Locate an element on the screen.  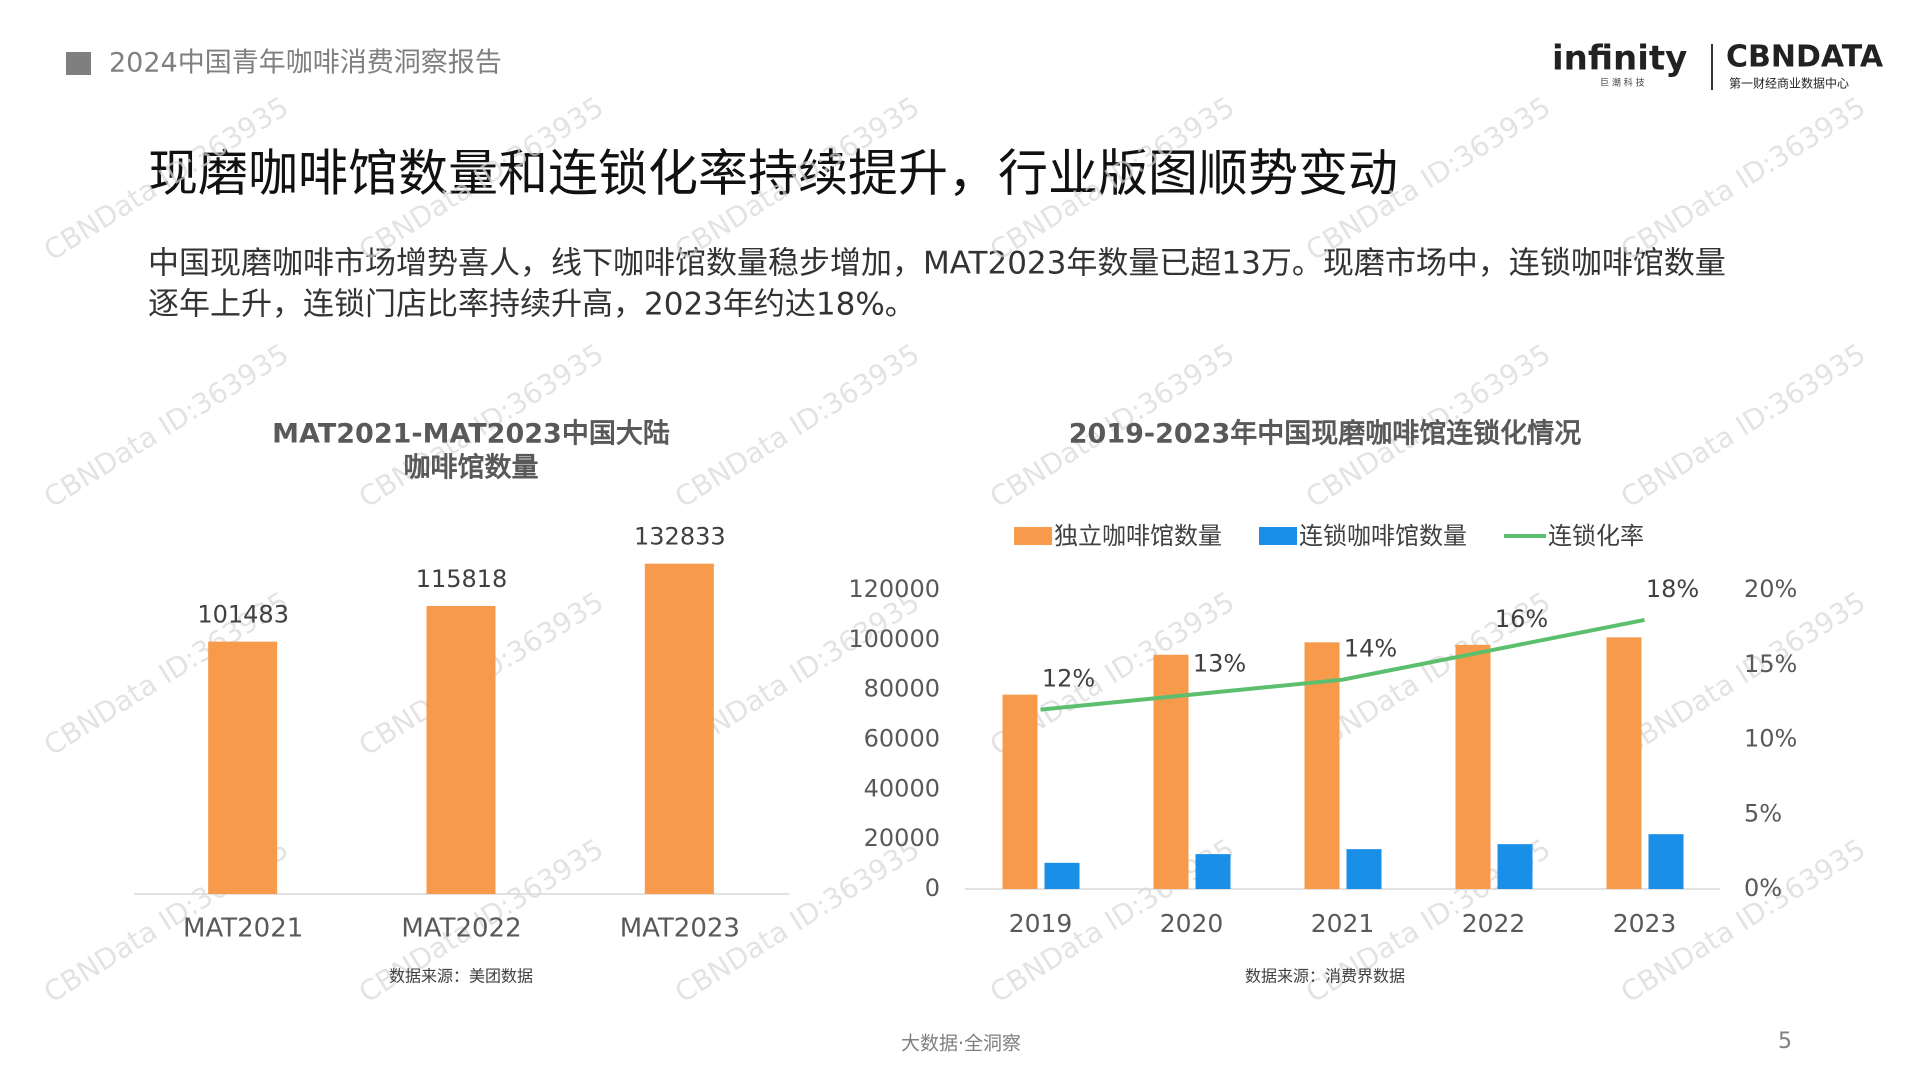
y2-tick-label: 15% is located at coordinates (1770, 664).